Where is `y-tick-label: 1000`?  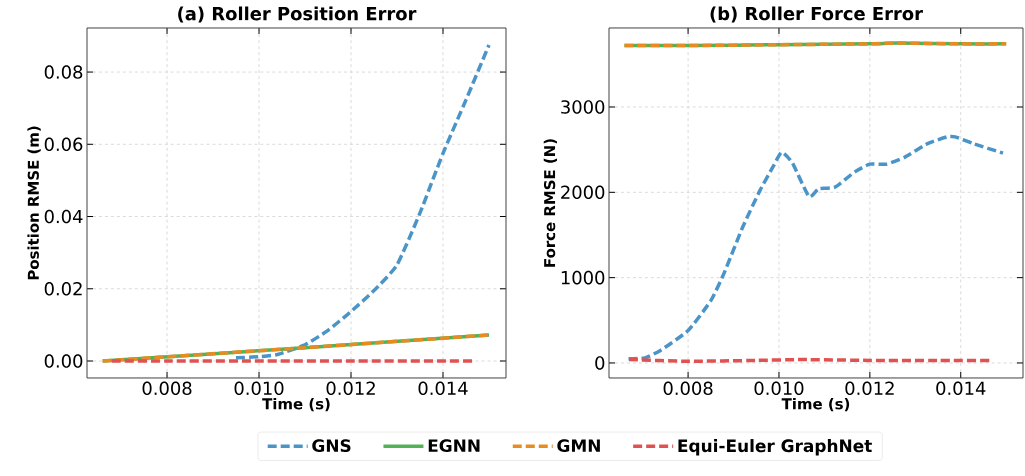 y-tick-label: 1000 is located at coordinates (583, 277).